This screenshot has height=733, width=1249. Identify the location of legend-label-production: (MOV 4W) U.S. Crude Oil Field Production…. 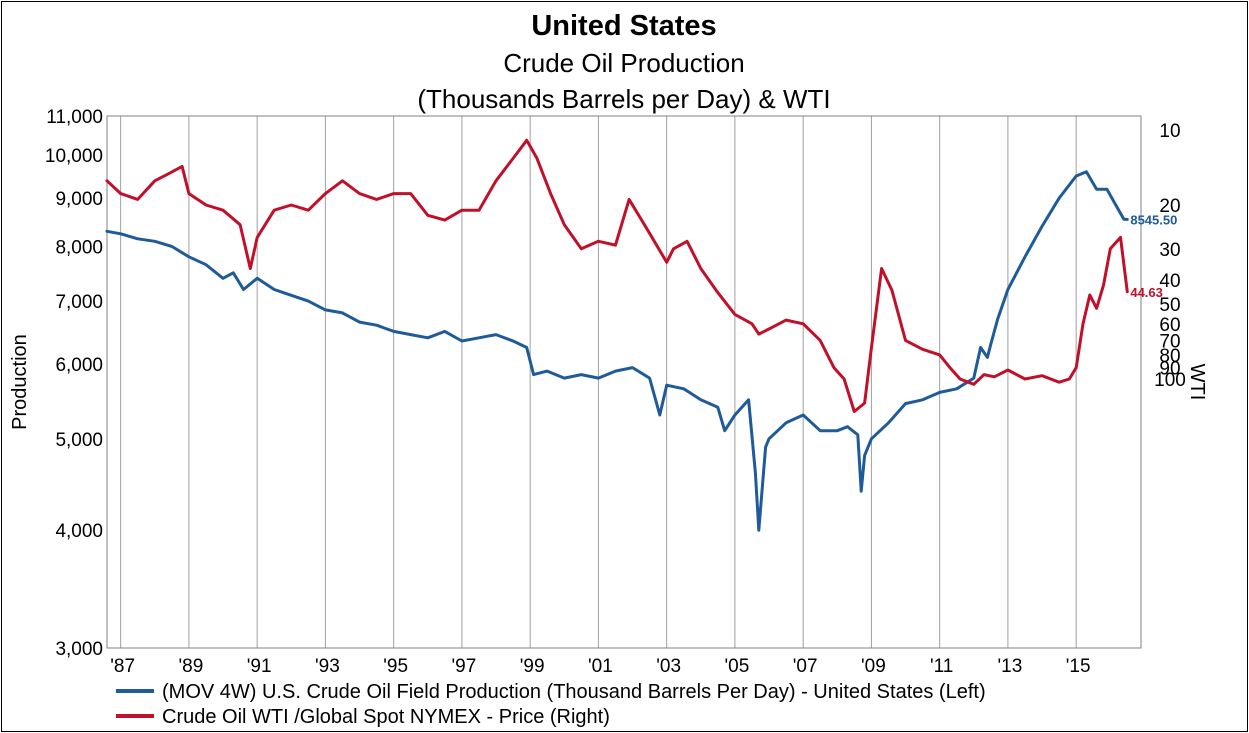
(574, 692).